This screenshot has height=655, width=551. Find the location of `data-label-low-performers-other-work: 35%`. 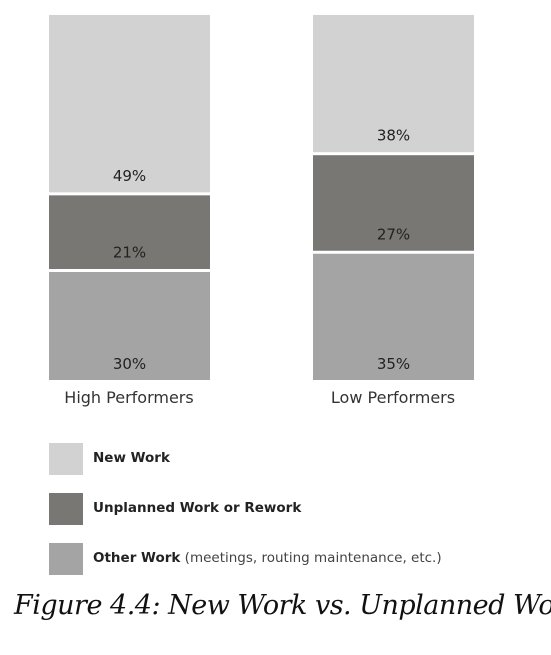

data-label-low-performers-other-work: 35% is located at coordinates (393, 364).